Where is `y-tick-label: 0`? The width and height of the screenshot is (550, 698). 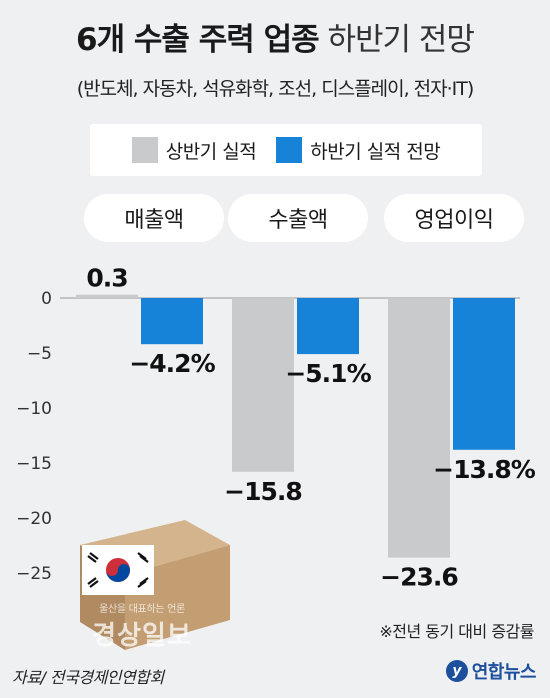 y-tick-label: 0 is located at coordinates (46, 299).